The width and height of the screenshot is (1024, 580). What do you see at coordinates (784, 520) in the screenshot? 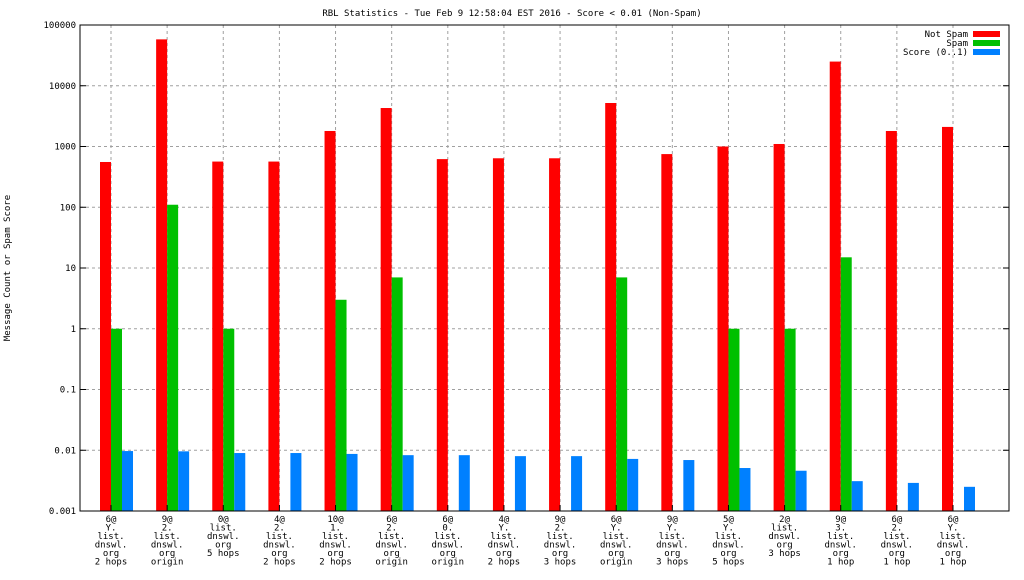
I see `x-tick-label: 2@` at bounding box center [784, 520].